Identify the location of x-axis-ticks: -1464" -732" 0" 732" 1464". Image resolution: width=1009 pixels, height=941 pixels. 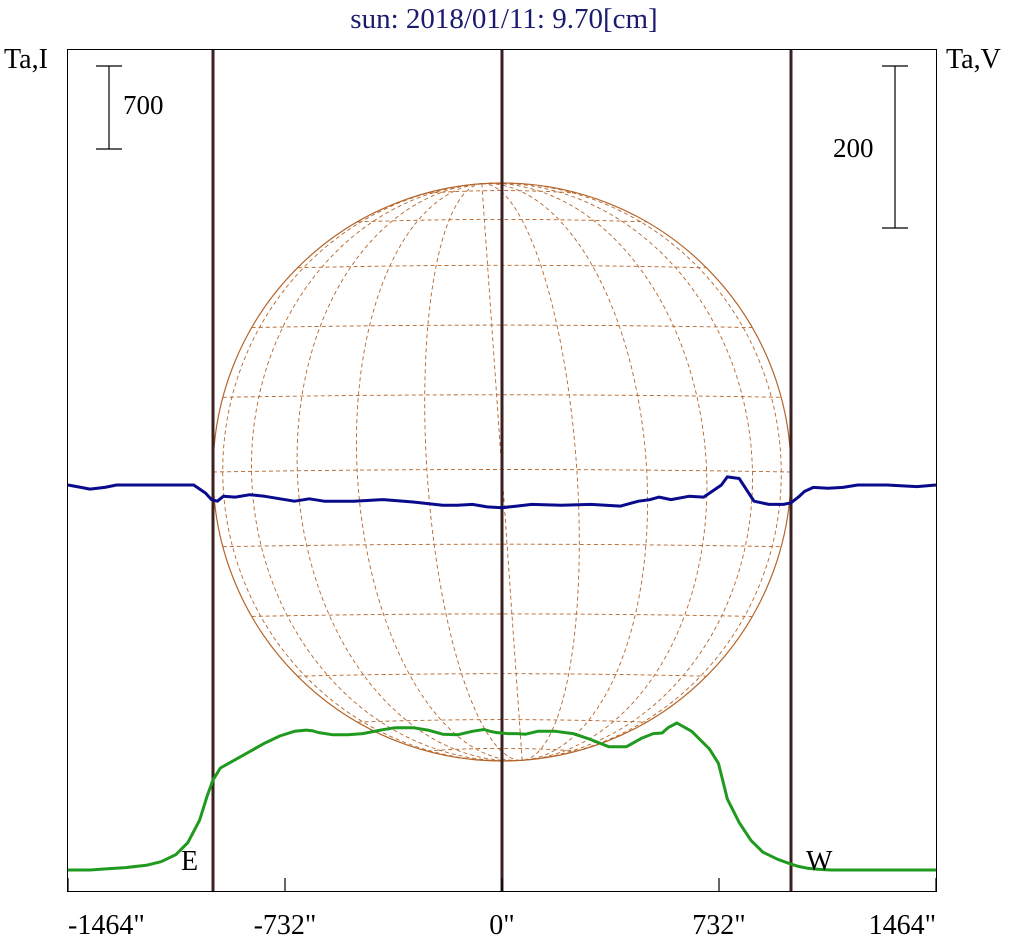
(502, 909).